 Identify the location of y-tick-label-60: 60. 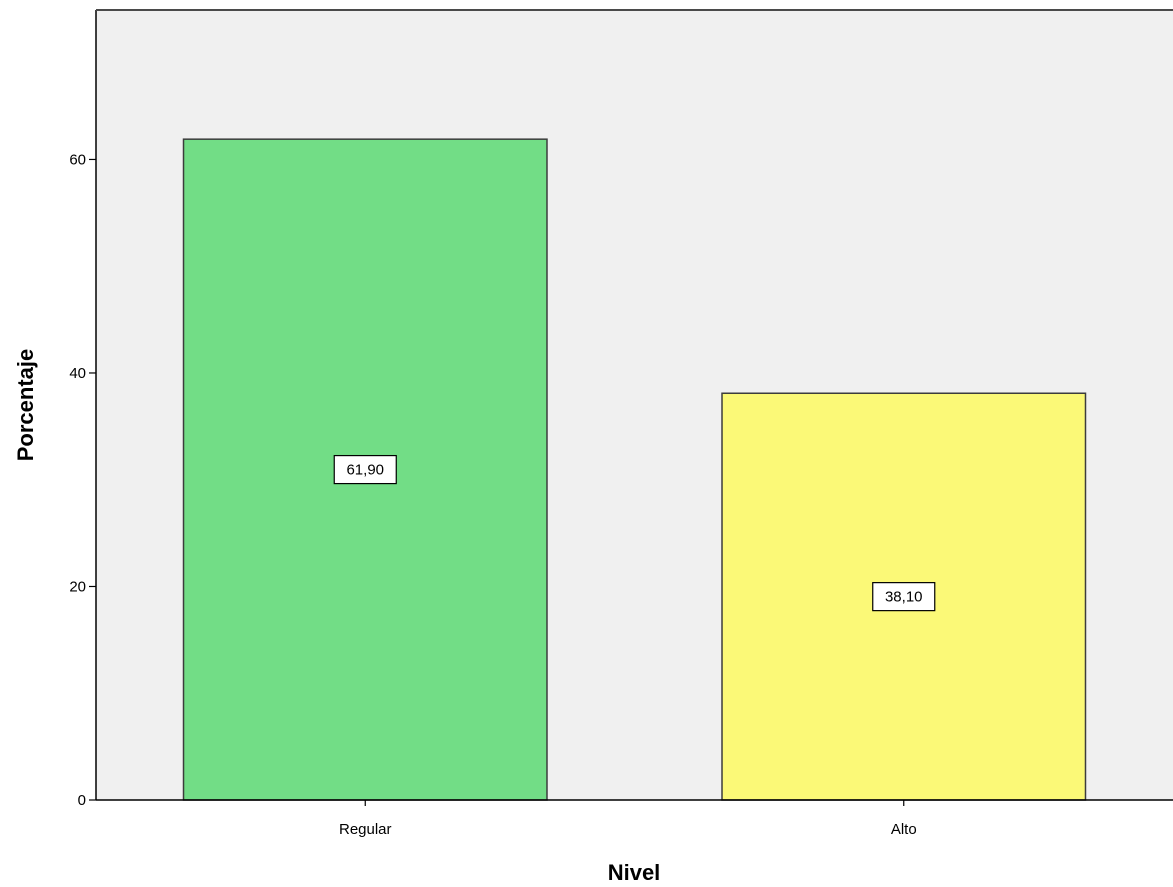
(77, 159).